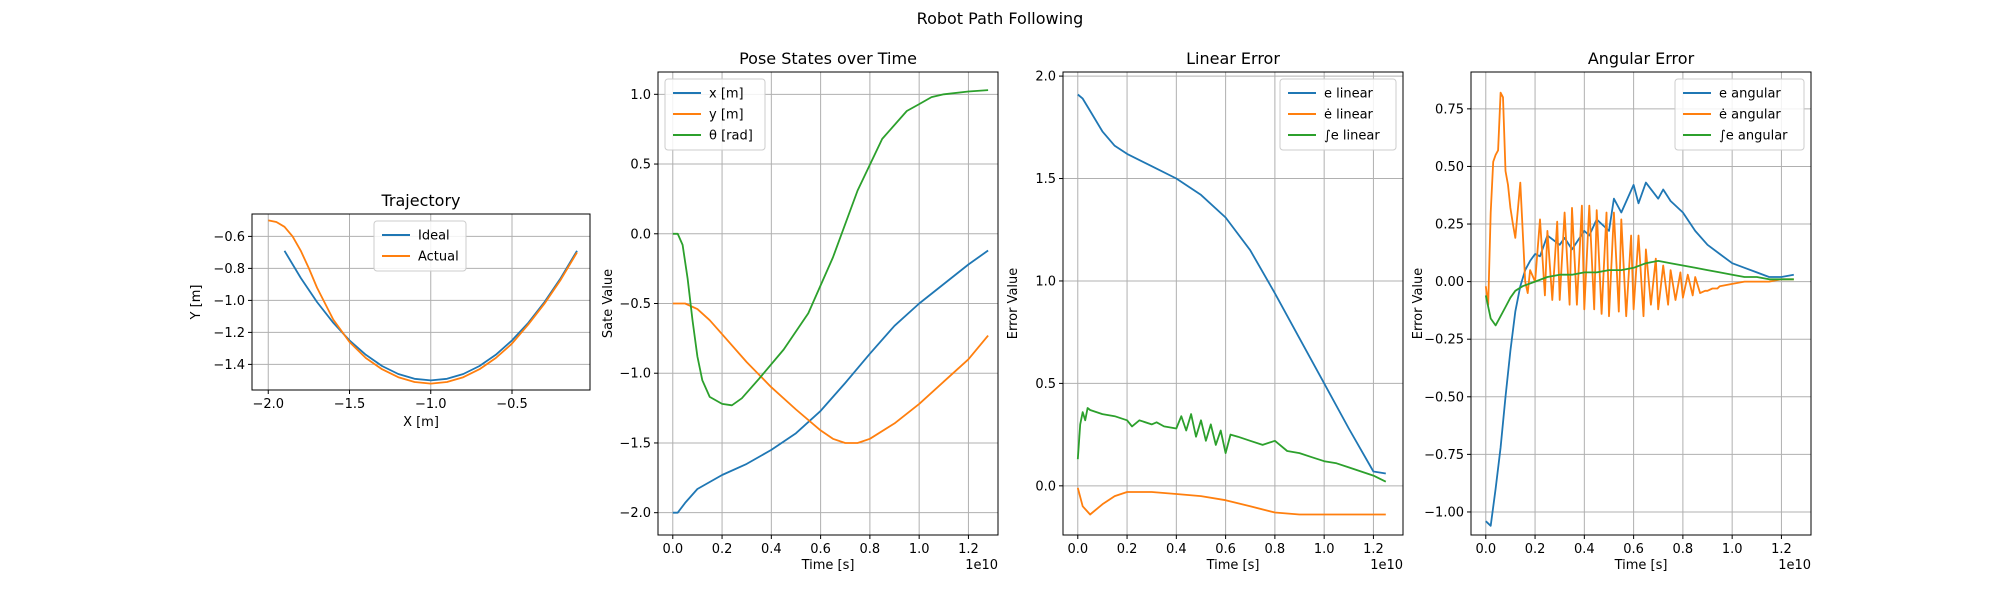 The width and height of the screenshot is (2000, 600). I want to click on legend-label: ė linear, so click(1349, 115).